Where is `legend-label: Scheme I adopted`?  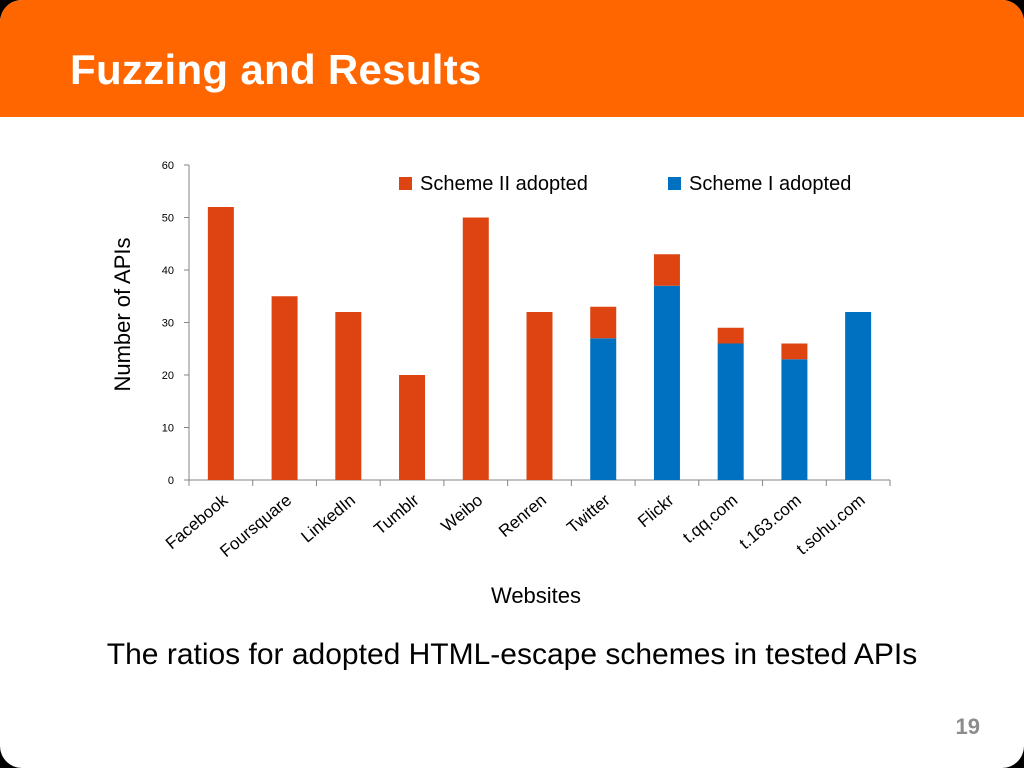 legend-label: Scheme I adopted is located at coordinates (770, 184).